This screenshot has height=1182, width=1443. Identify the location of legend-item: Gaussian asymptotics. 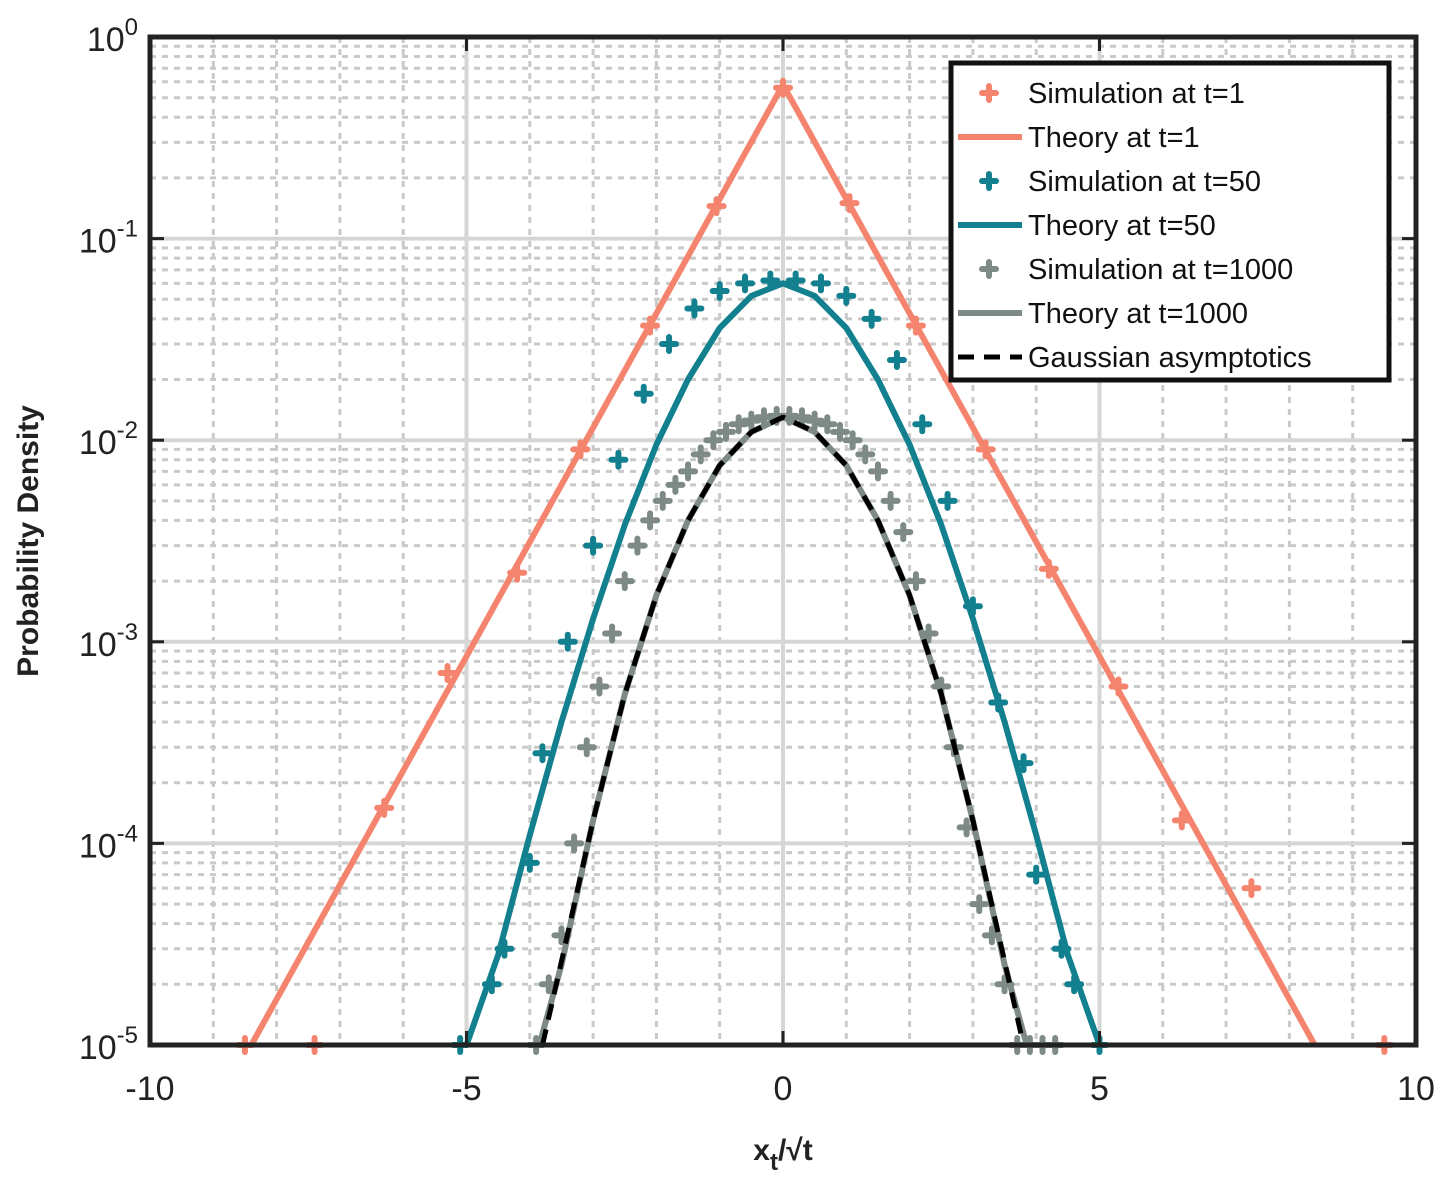
(1135, 358).